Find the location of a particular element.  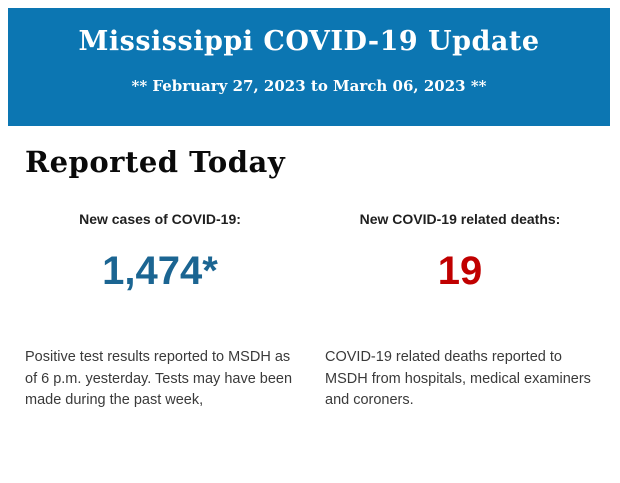

new-cases-value: 1,474* is located at coordinates (160, 271).